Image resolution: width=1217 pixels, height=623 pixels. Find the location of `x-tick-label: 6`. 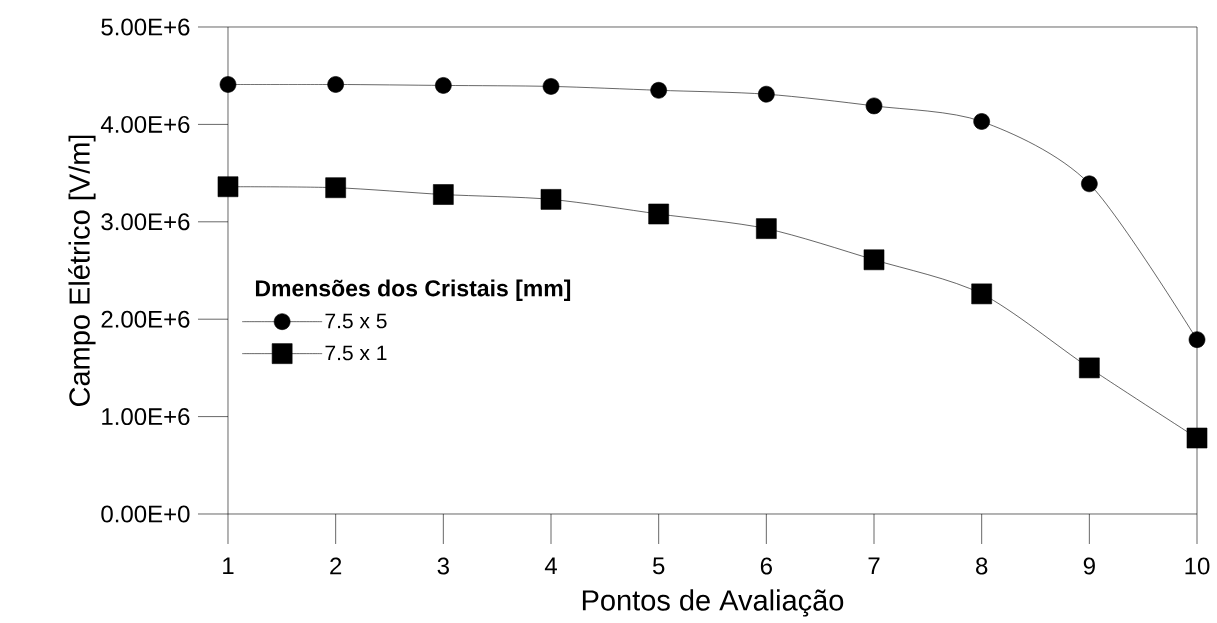

x-tick-label: 6 is located at coordinates (766, 566).